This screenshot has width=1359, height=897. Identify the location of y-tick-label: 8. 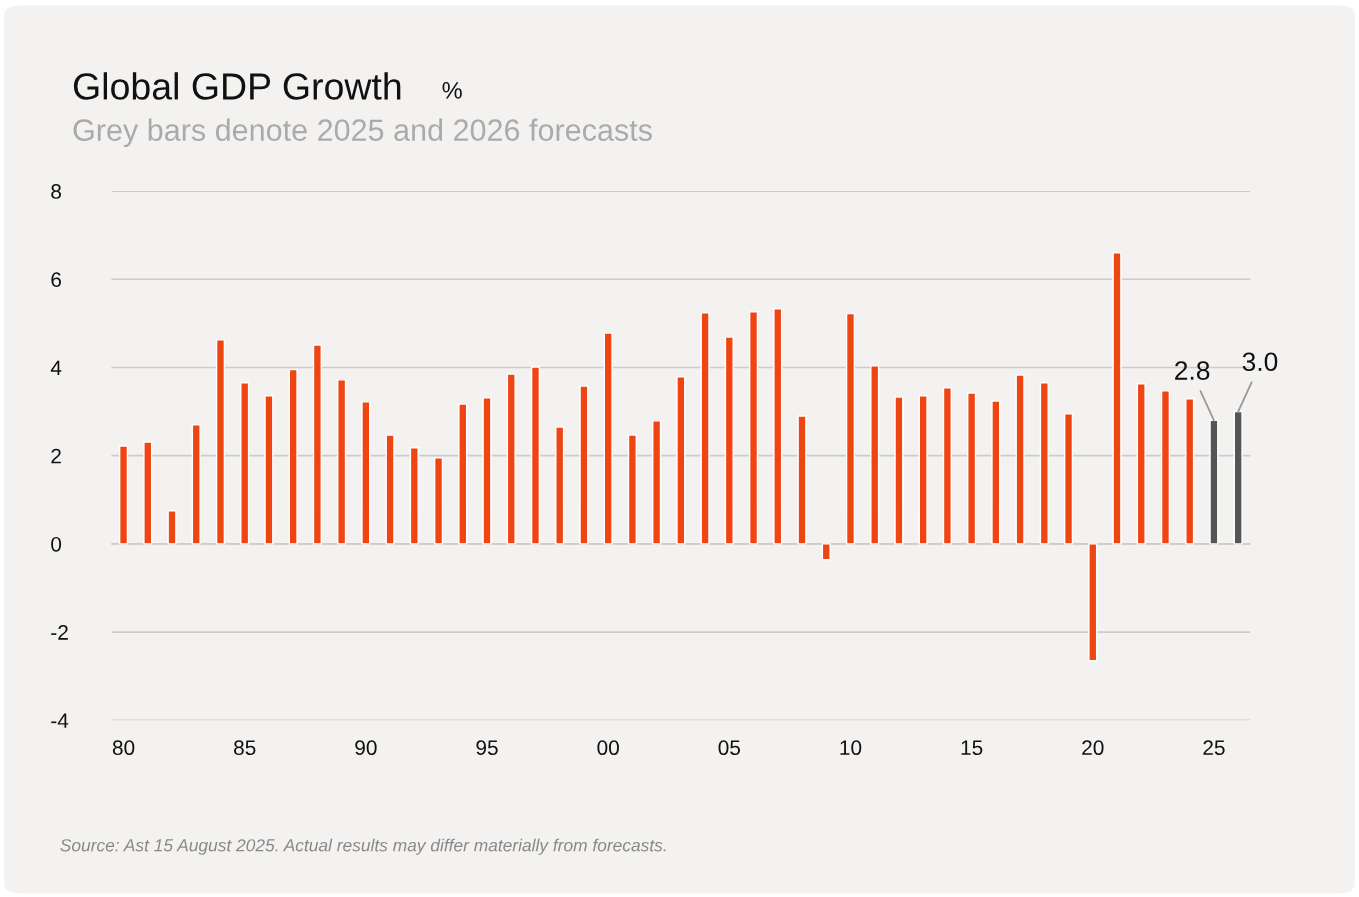
(56, 191).